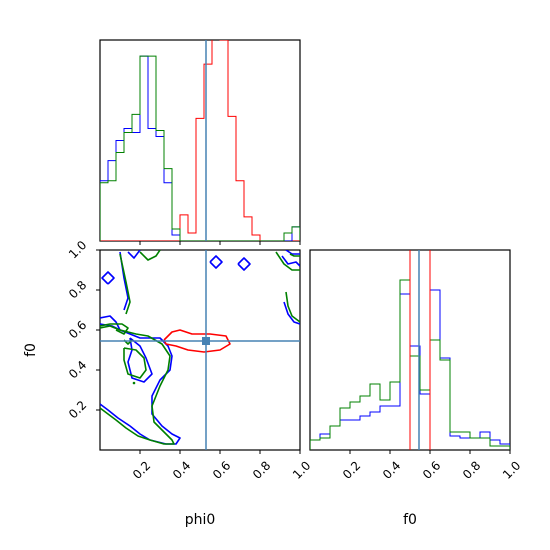 The image size is (550, 550). Describe the element at coordinates (200, 520) in the screenshot. I see `phi0-axis-label: phi0` at that location.